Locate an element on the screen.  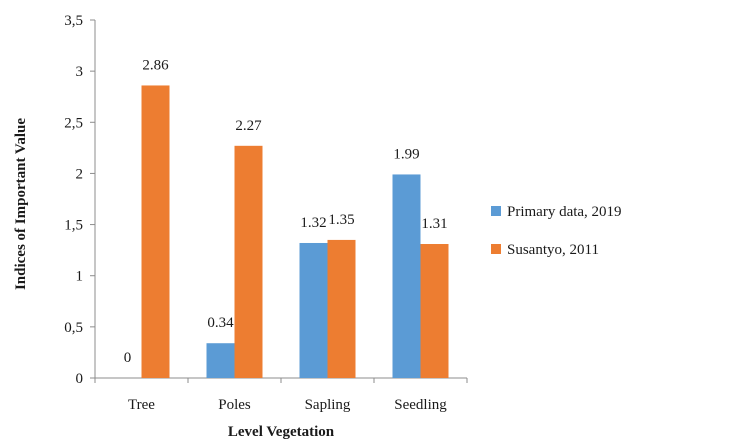
bar-data-label: 0 is located at coordinates (128, 358).